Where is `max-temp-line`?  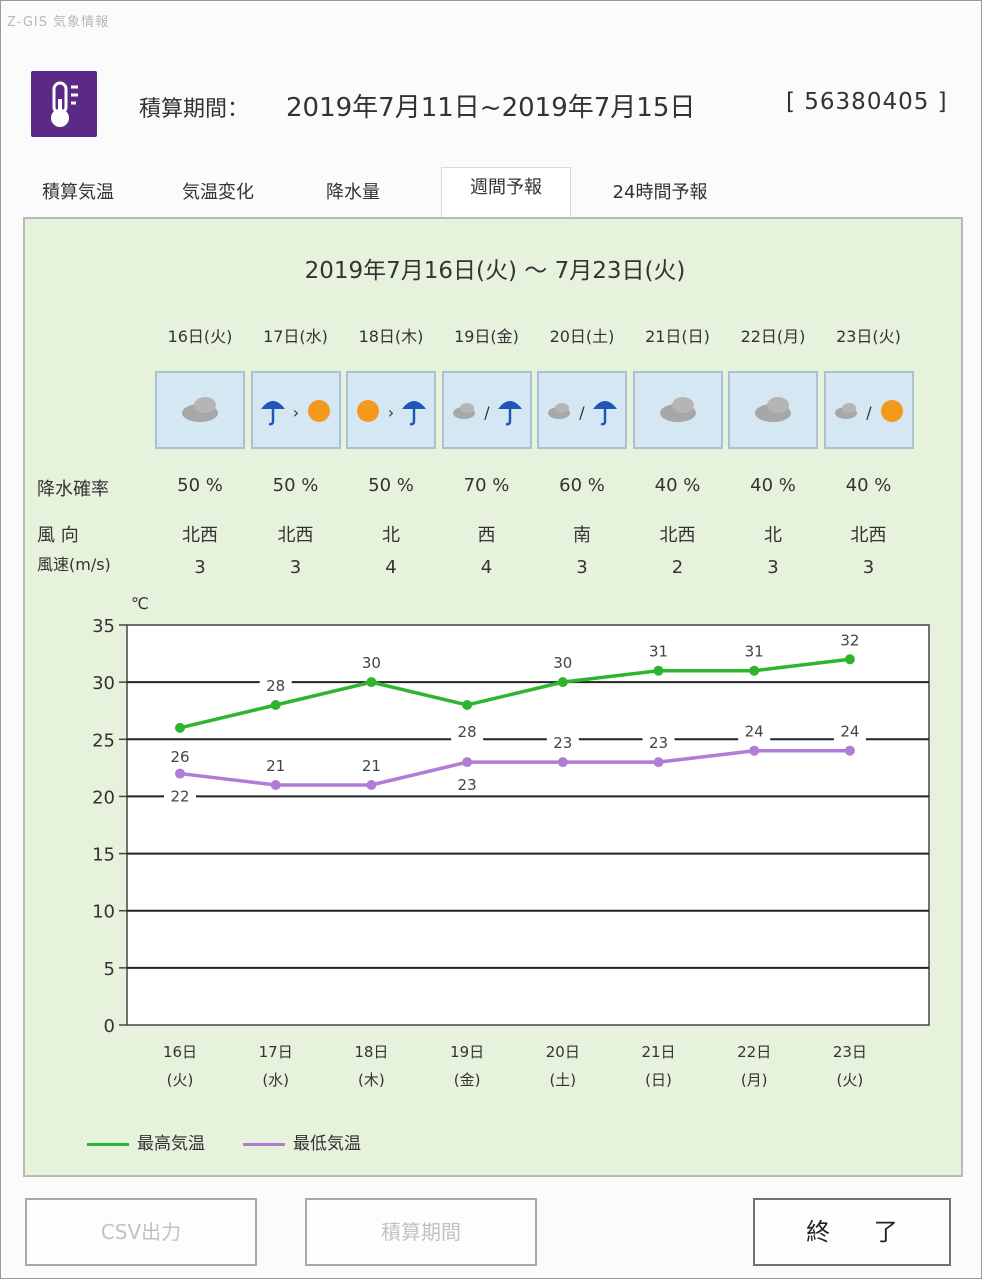
max-temp-line is located at coordinates (515, 693).